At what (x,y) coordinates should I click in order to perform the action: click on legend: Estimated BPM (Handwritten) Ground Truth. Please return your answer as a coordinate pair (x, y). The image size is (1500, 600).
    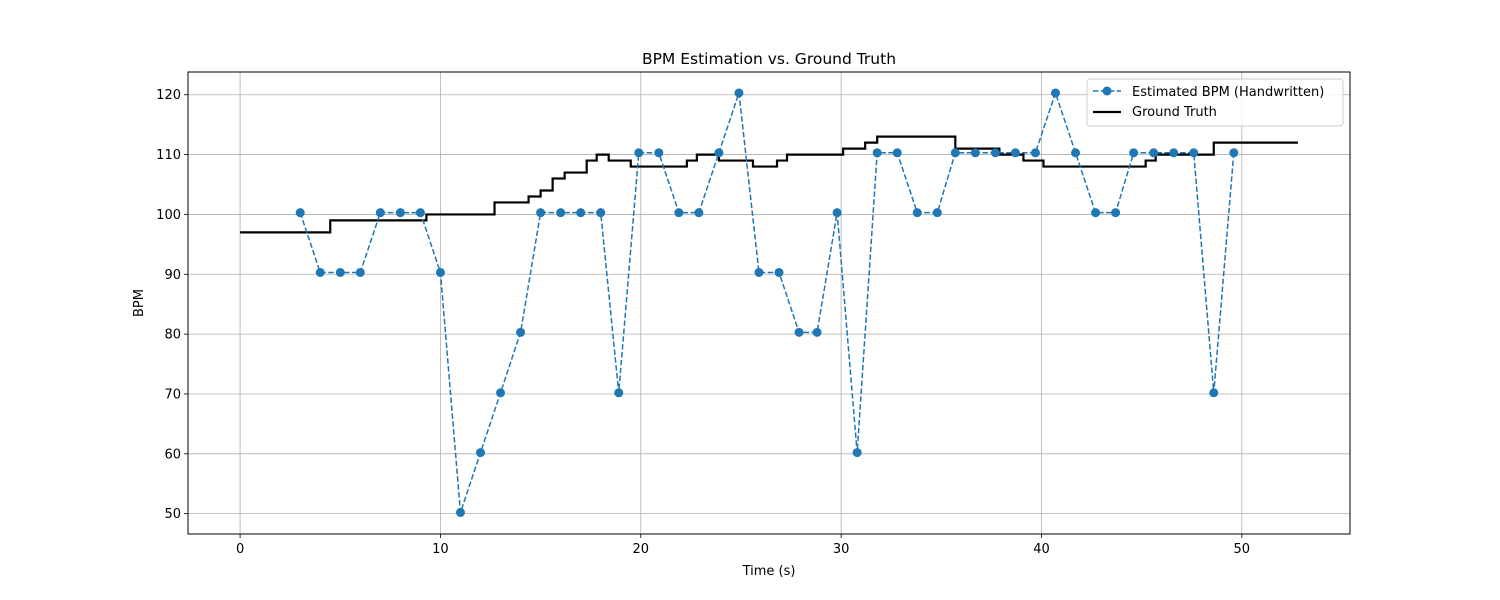
    Looking at the image, I should click on (1215, 102).